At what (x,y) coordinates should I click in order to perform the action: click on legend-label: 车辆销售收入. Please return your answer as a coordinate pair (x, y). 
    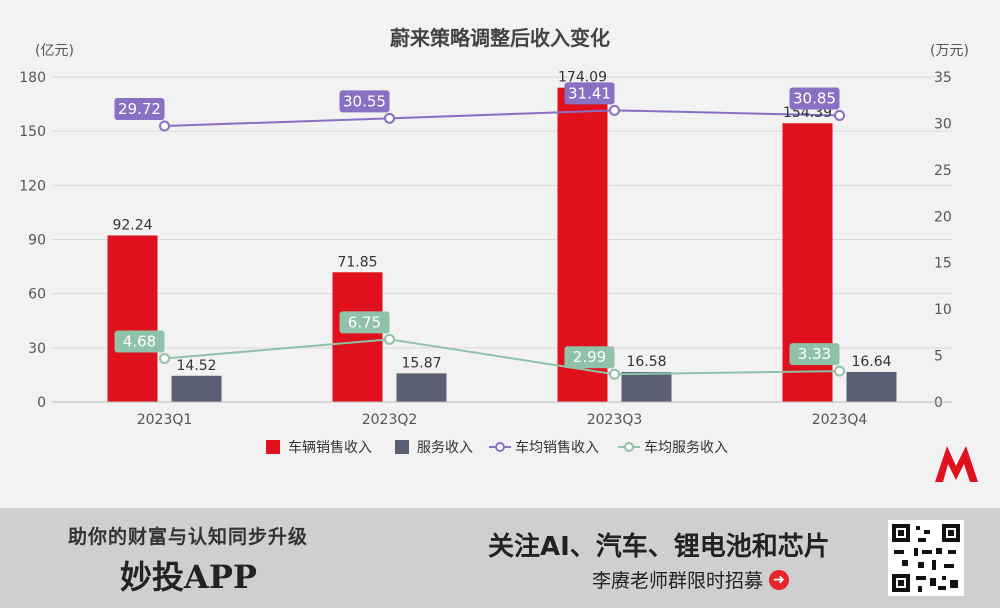
    Looking at the image, I should click on (330, 447).